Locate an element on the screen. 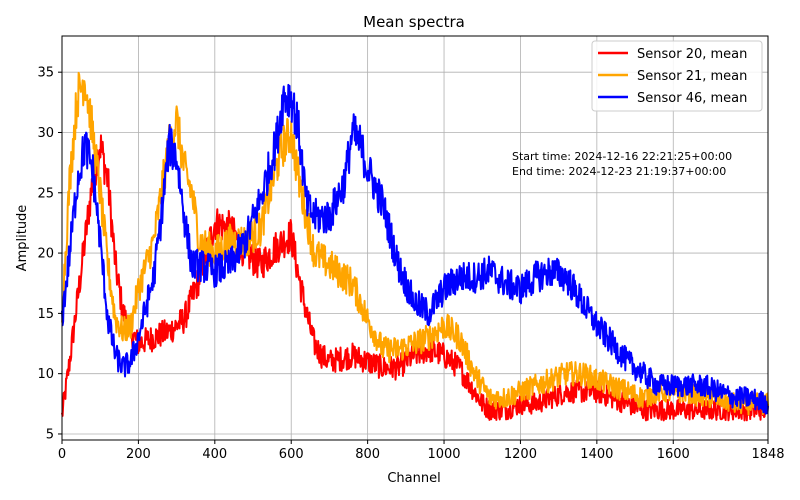 This screenshot has width=800, height=500. legend-label-sensor-20: Sensor 20, mean is located at coordinates (692, 54).